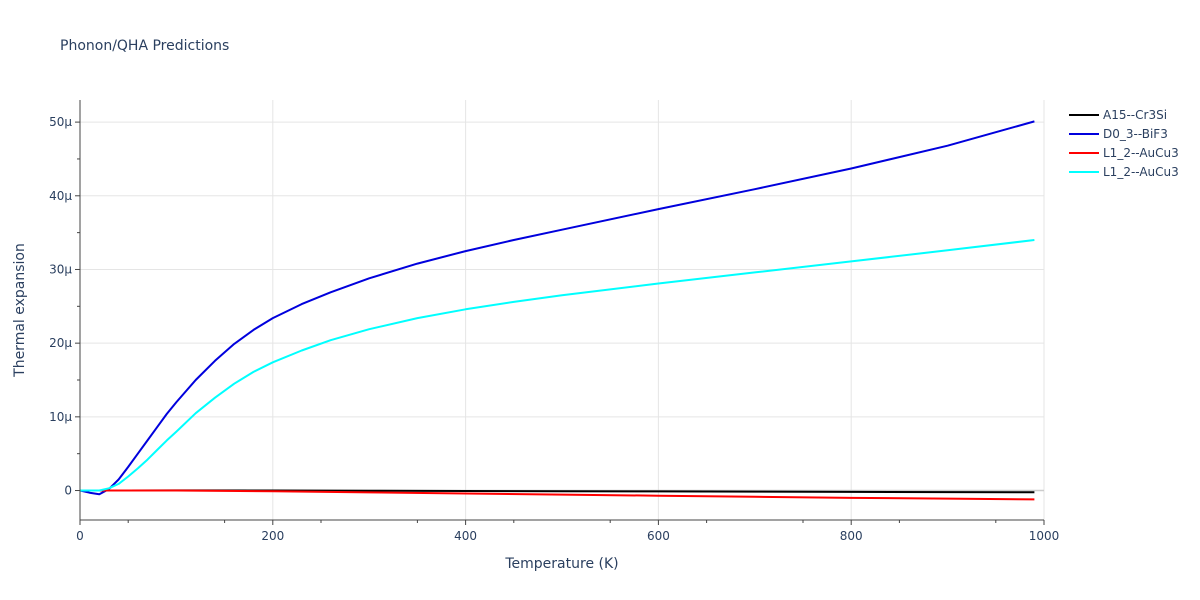 This screenshot has height=600, width=1200. I want to click on legend-label: D0_3--BiF3, so click(1135, 134).